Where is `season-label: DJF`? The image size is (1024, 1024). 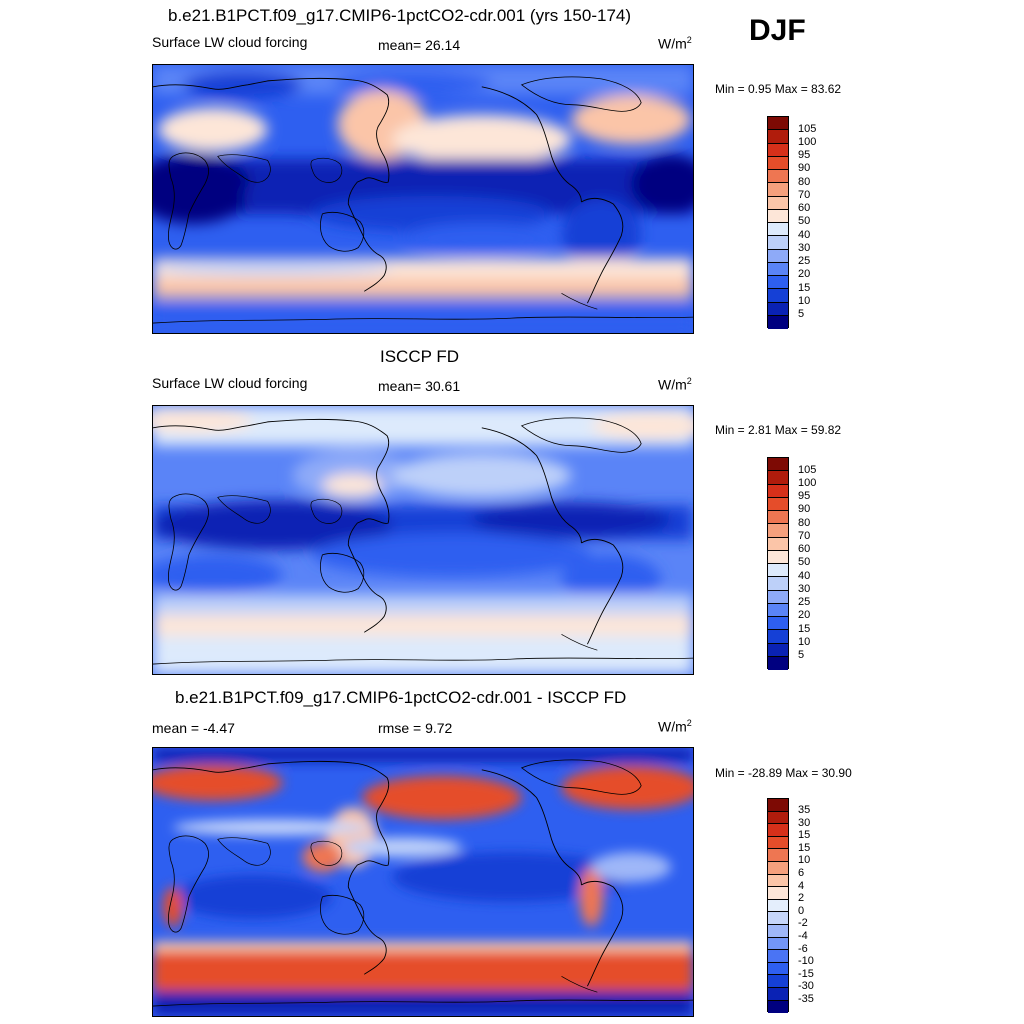
season-label: DJF is located at coordinates (777, 30).